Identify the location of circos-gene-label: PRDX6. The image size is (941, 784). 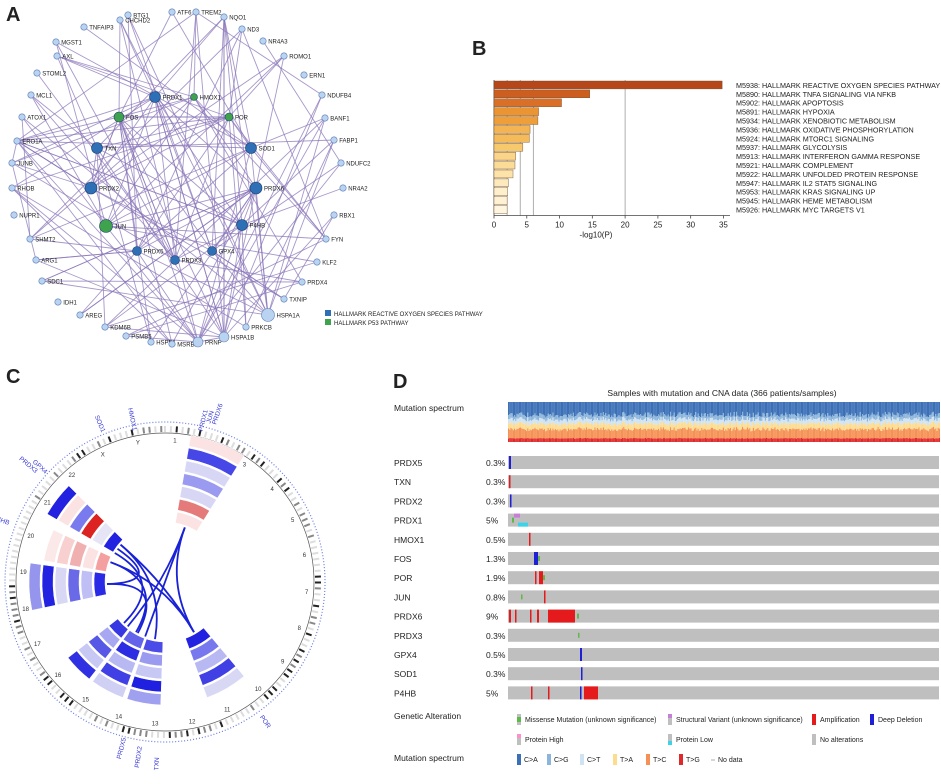
(217, 413).